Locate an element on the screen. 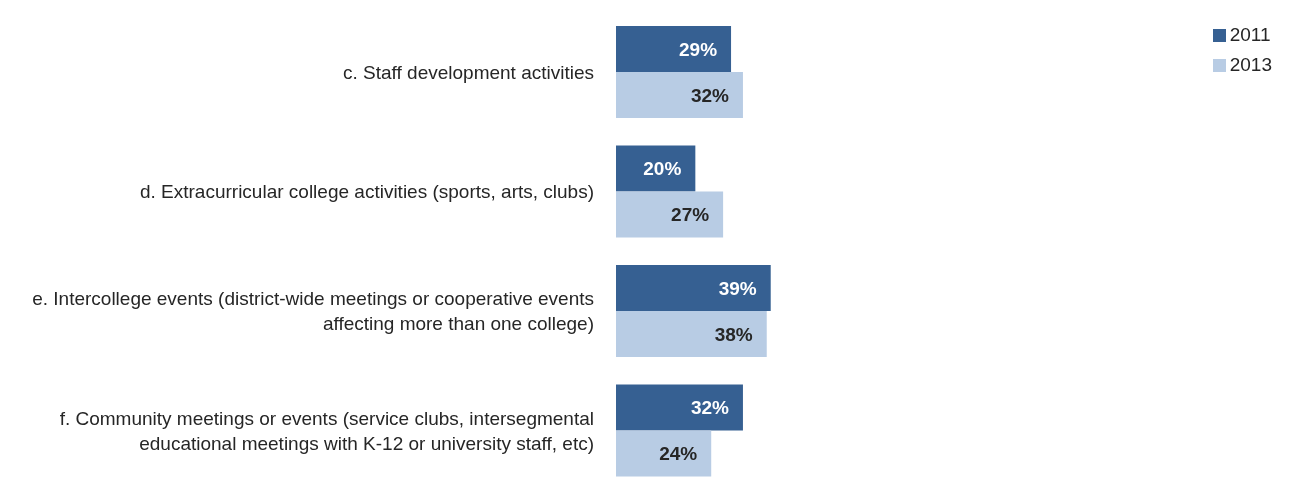 The width and height of the screenshot is (1296, 498). y-tick-label: e. Intercollege events (district-wide meetings or cooperative events affecting more than one college) is located at coordinates (313, 310).